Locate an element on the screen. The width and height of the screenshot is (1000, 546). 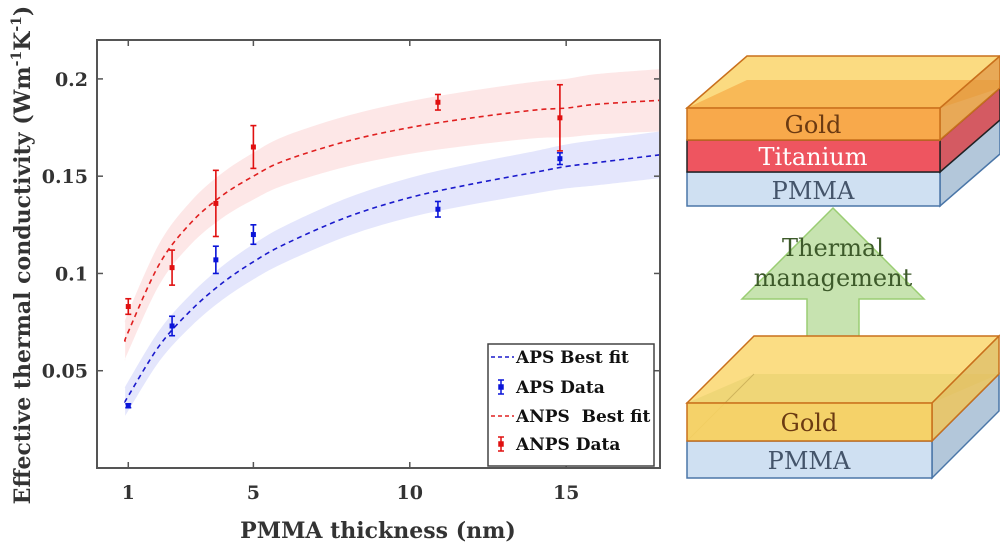
bottom-pmma-layer: PMMA is located at coordinates (843, 426).